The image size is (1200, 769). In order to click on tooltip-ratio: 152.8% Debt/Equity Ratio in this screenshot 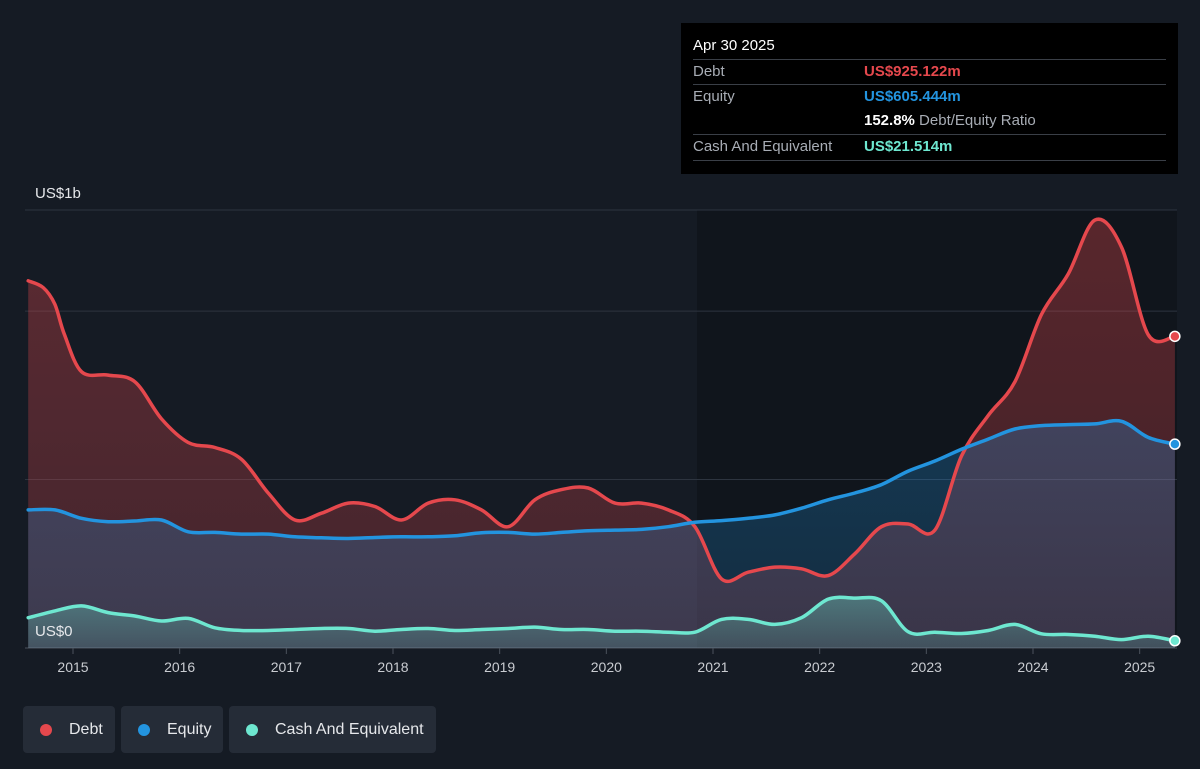, I will do `click(950, 121)`.